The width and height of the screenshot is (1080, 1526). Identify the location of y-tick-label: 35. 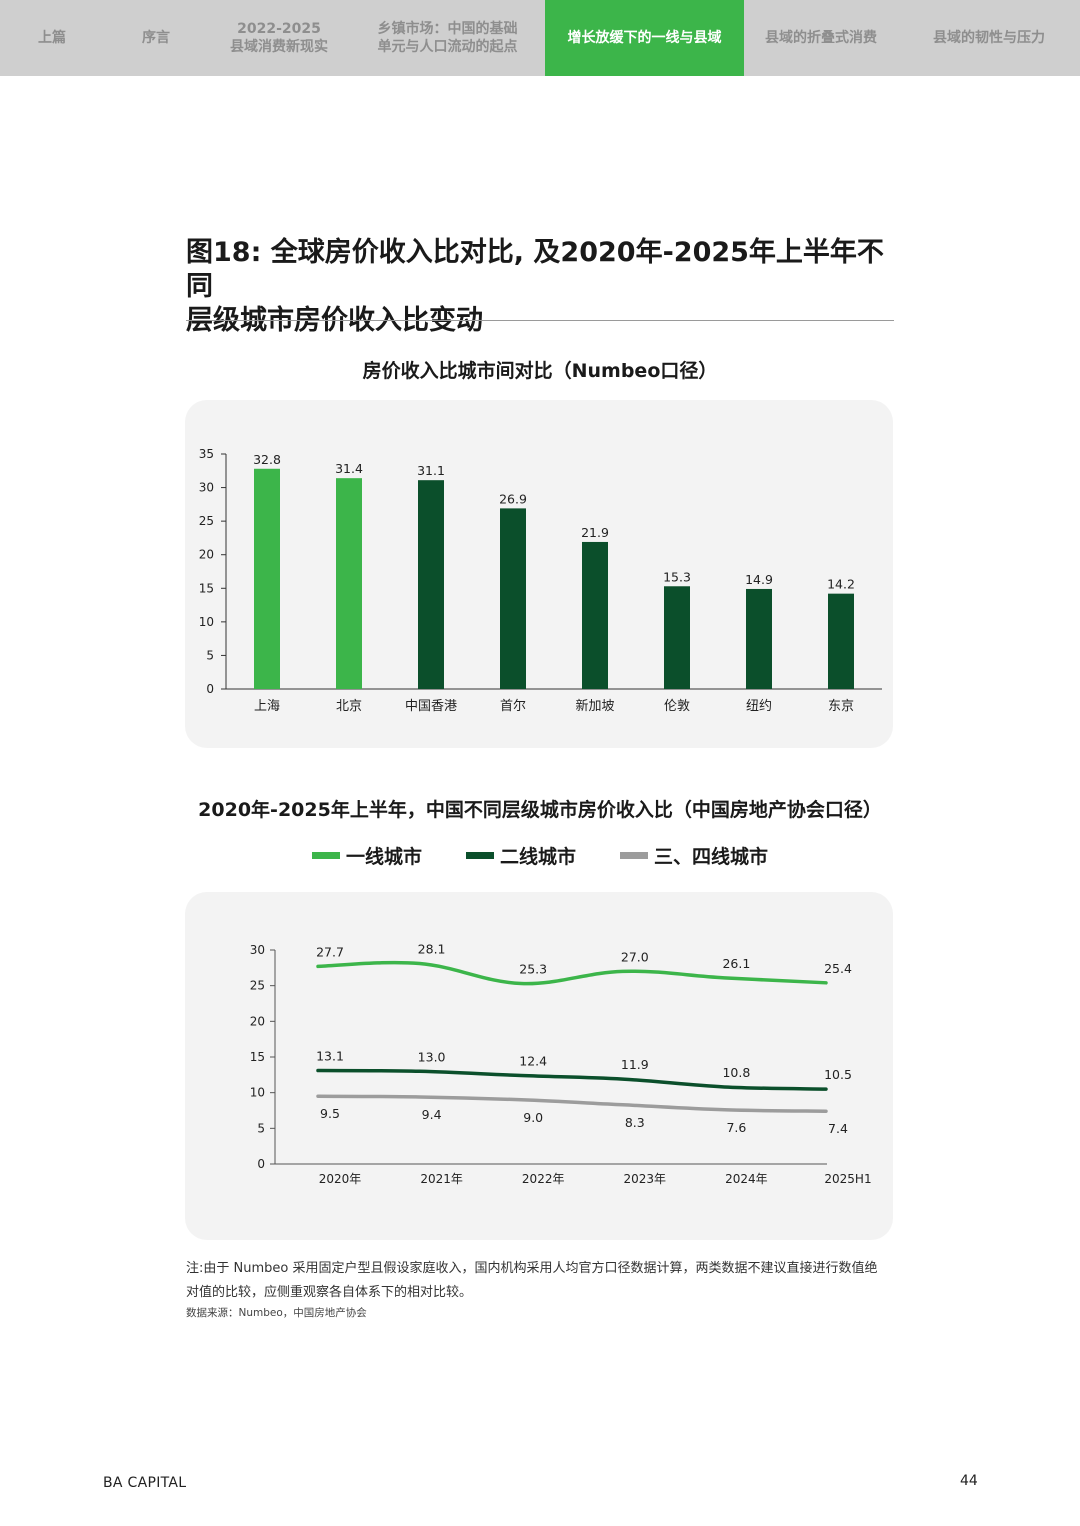
(206, 454).